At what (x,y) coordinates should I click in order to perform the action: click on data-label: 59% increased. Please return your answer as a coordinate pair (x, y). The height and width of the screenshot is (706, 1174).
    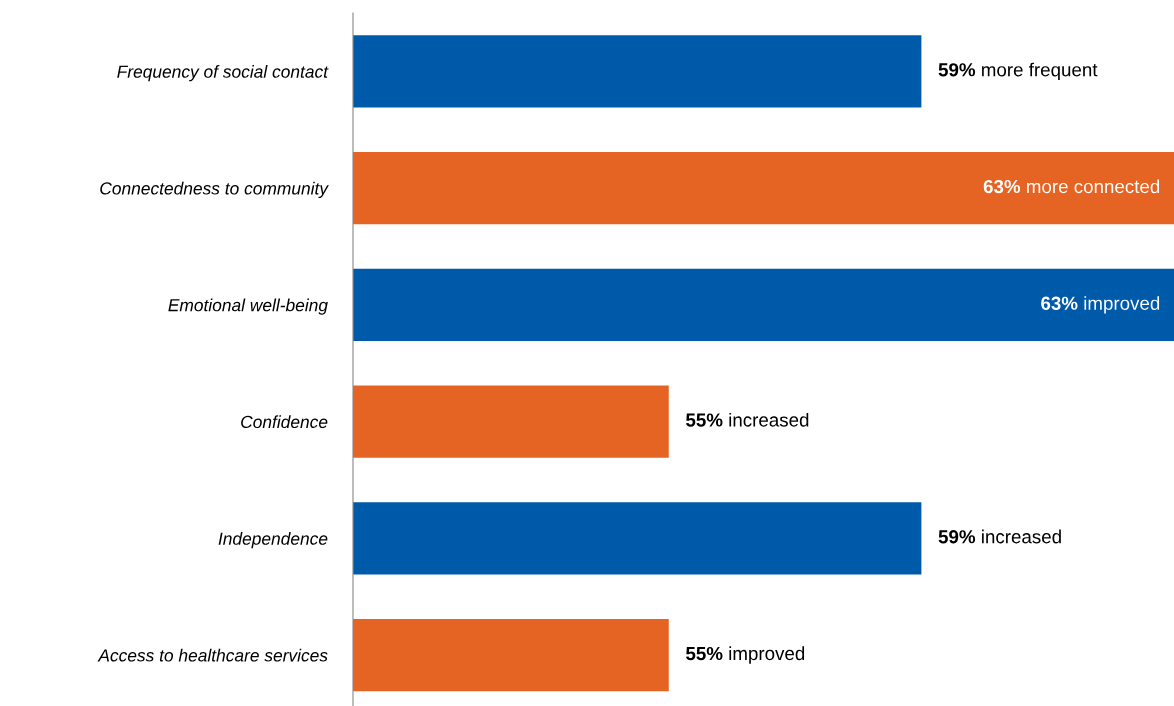
    Looking at the image, I should click on (999, 536).